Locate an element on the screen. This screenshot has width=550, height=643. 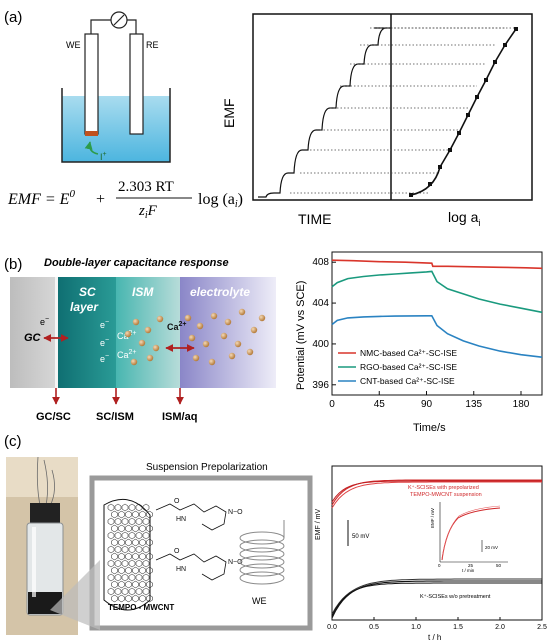
equation-log: log (ai) is located at coordinates (220, 200).